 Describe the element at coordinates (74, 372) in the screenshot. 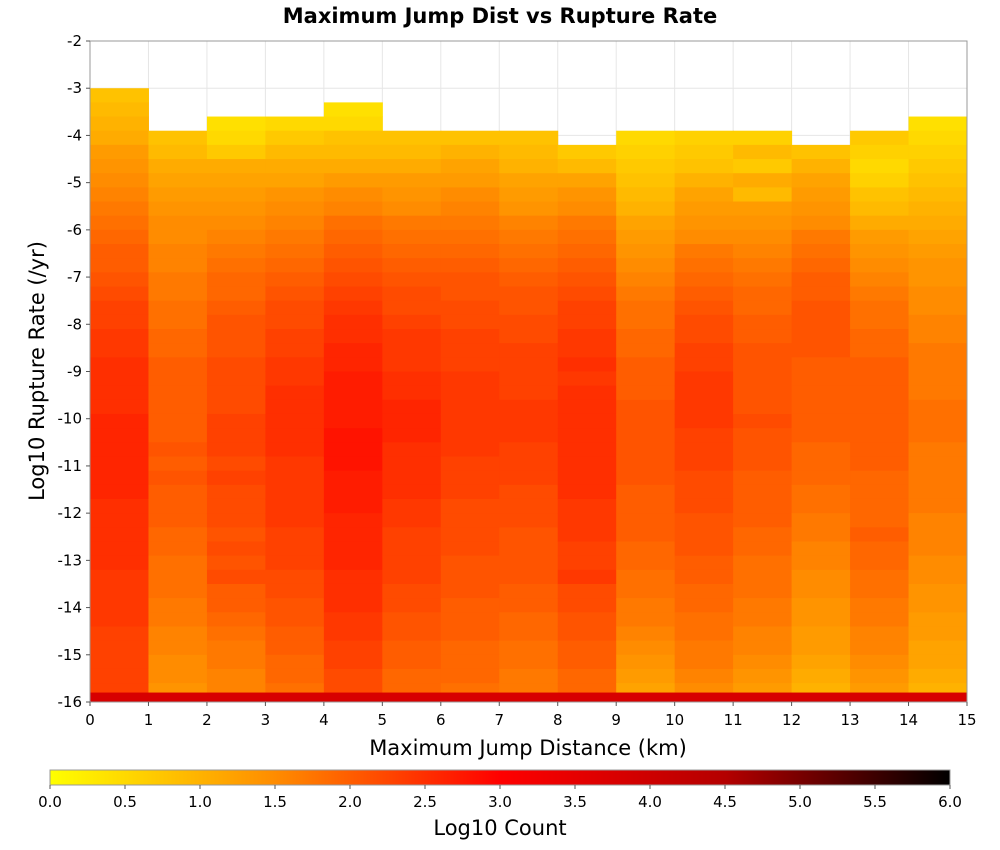

I see `y-tick-label: -9` at that location.